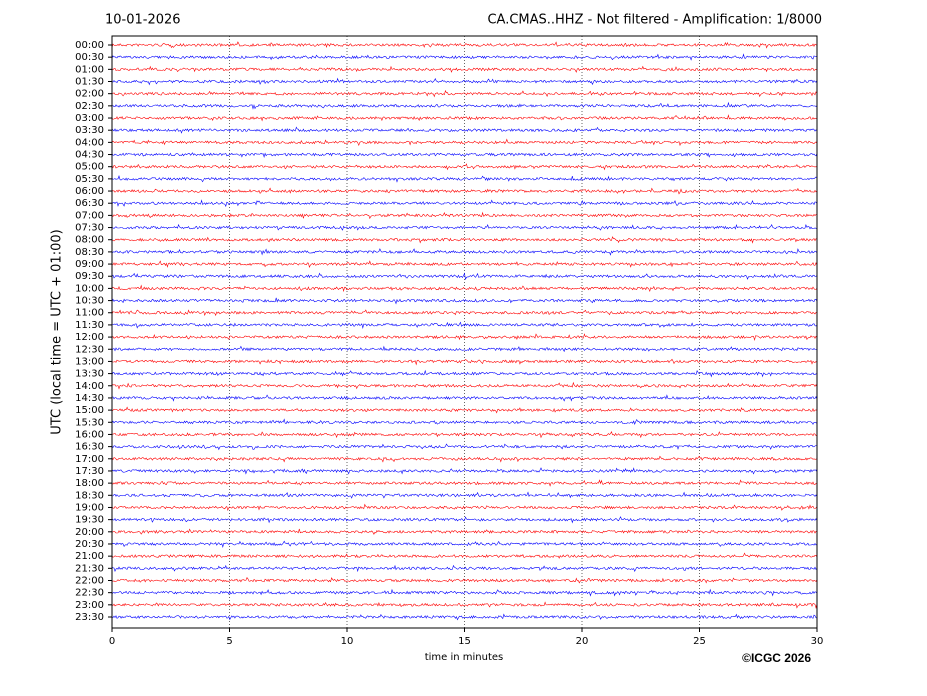 This screenshot has height=696, width=927. What do you see at coordinates (112, 641) in the screenshot?
I see `x-tick-label: 0` at bounding box center [112, 641].